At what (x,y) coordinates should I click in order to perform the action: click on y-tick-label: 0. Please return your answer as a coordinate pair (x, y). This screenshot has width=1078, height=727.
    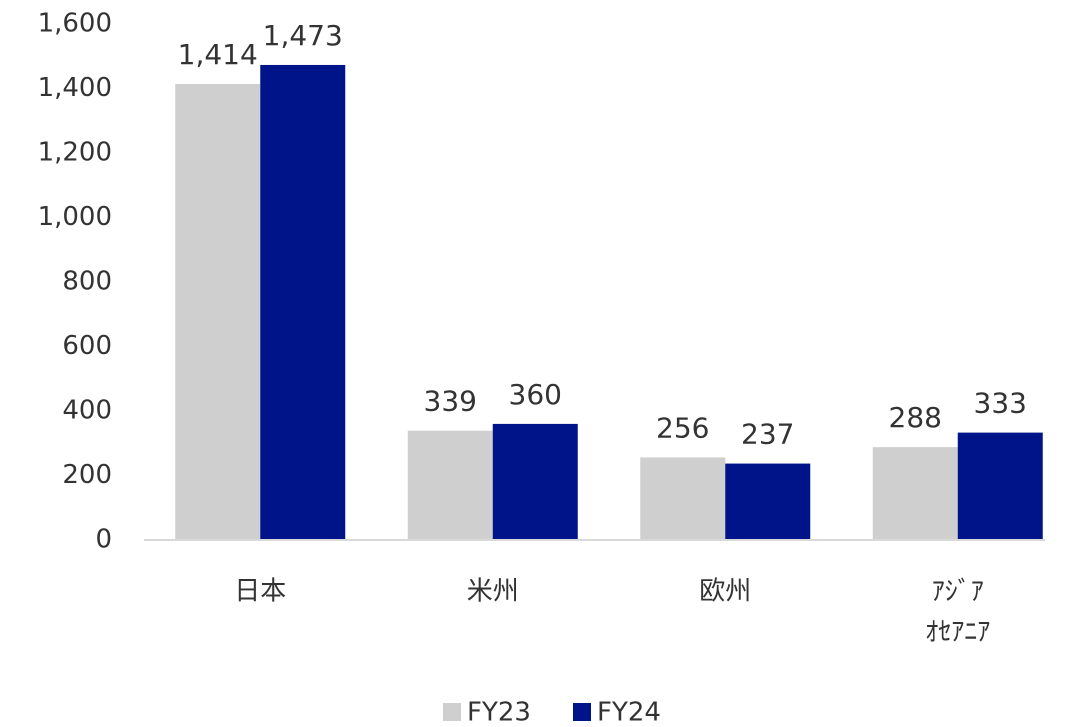
    Looking at the image, I should click on (103, 540).